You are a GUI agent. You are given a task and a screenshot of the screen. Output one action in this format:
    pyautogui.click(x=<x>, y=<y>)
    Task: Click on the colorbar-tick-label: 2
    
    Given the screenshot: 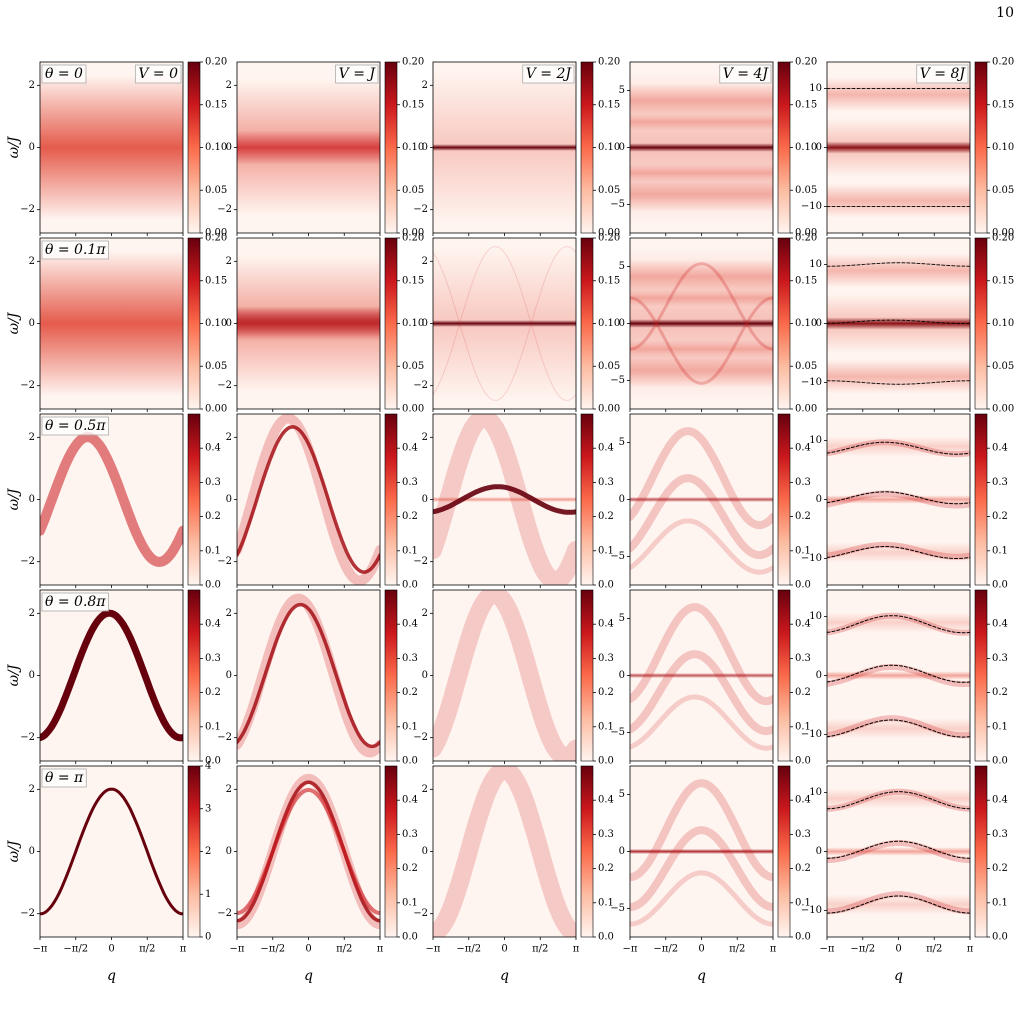 What is the action you would take?
    pyautogui.click(x=208, y=851)
    